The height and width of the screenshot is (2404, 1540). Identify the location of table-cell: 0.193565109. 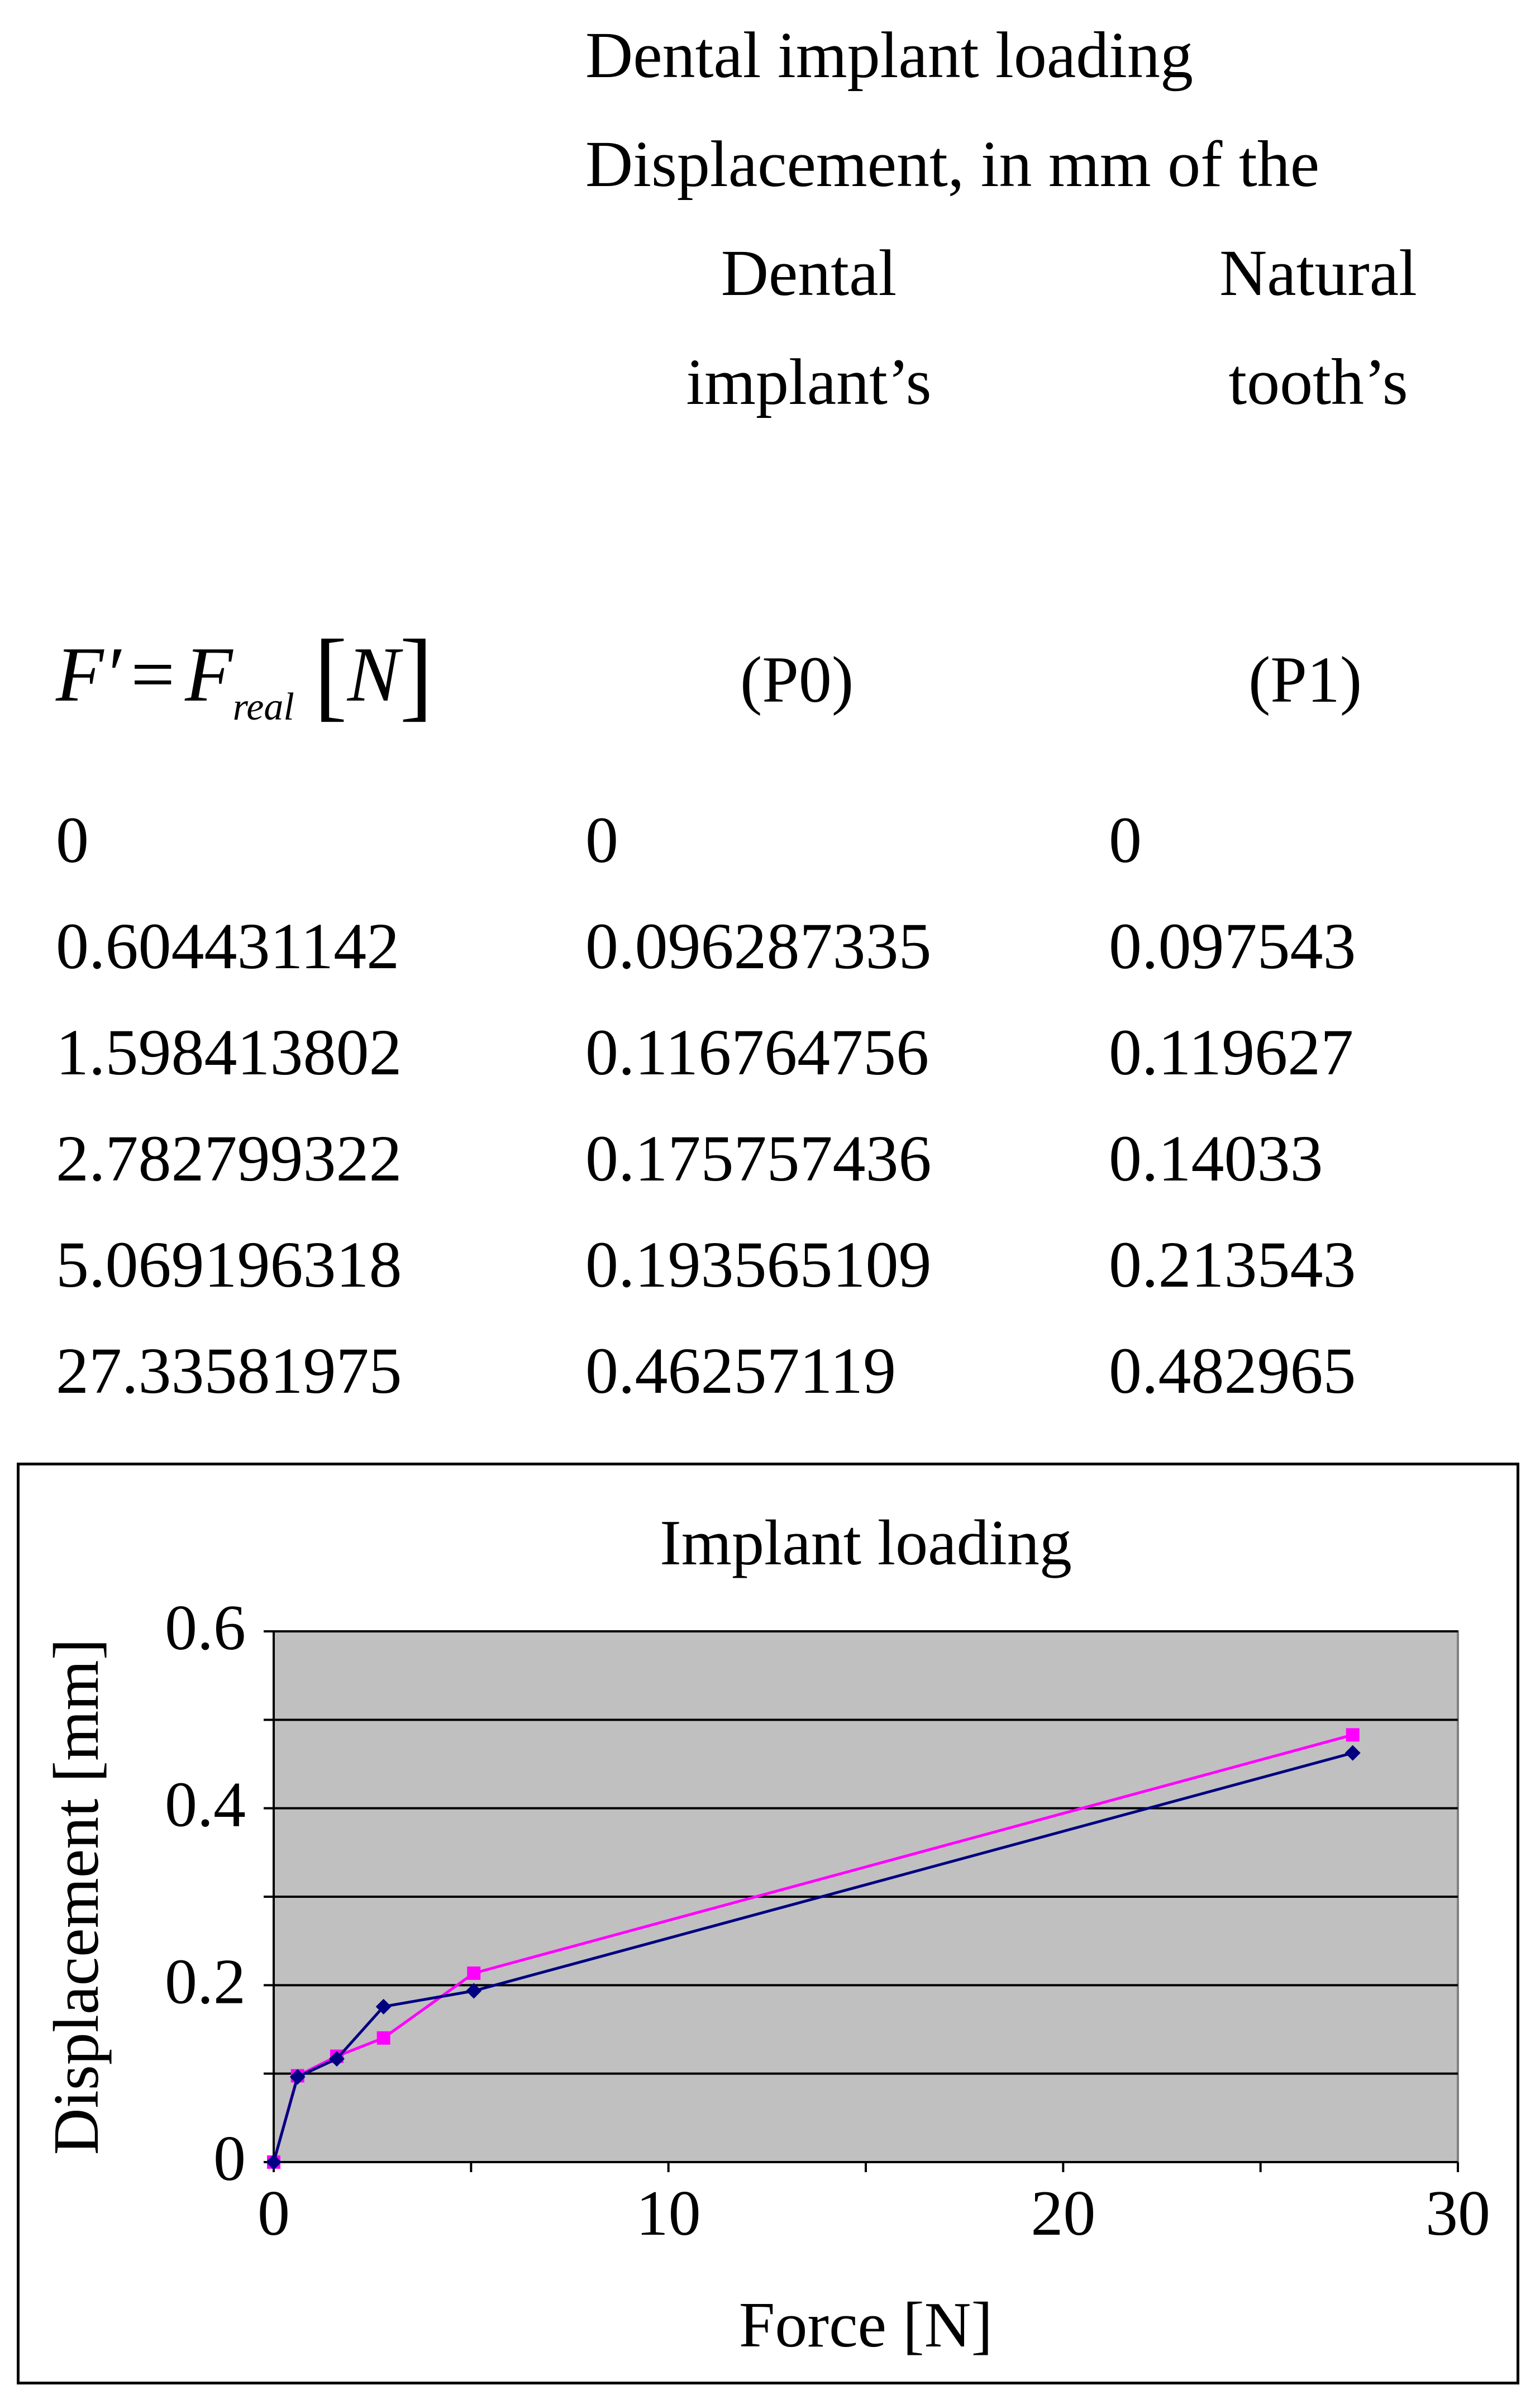
(759, 1264).